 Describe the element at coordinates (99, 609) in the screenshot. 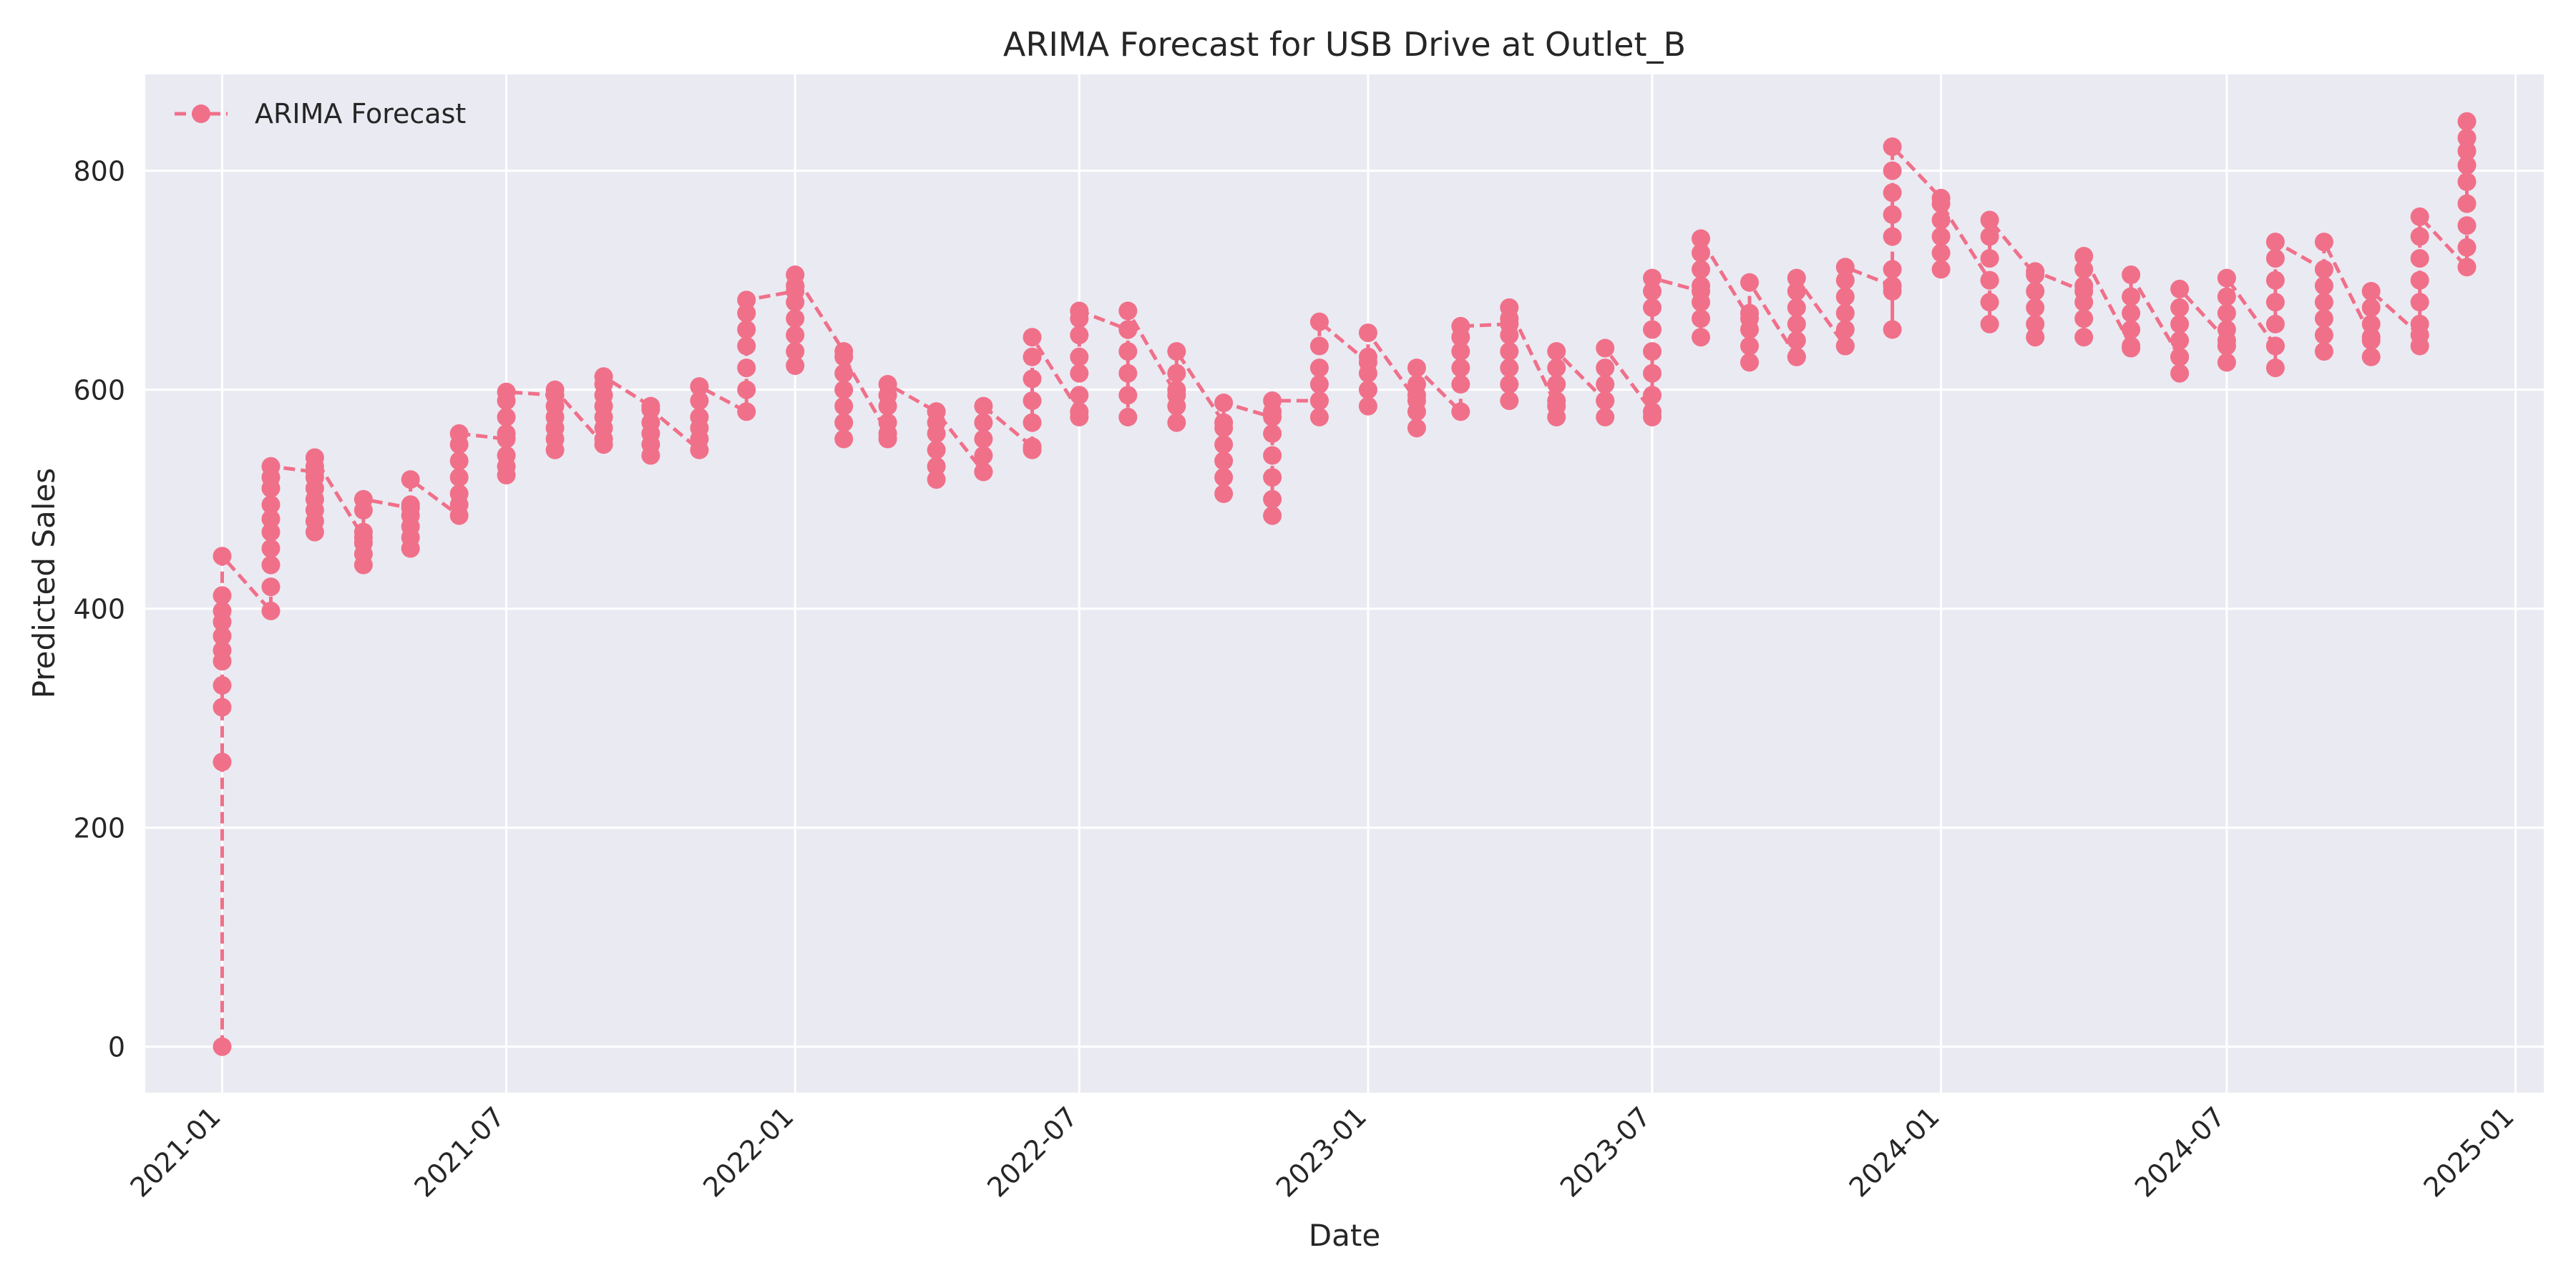

I see `y-tick-label: 400` at that location.